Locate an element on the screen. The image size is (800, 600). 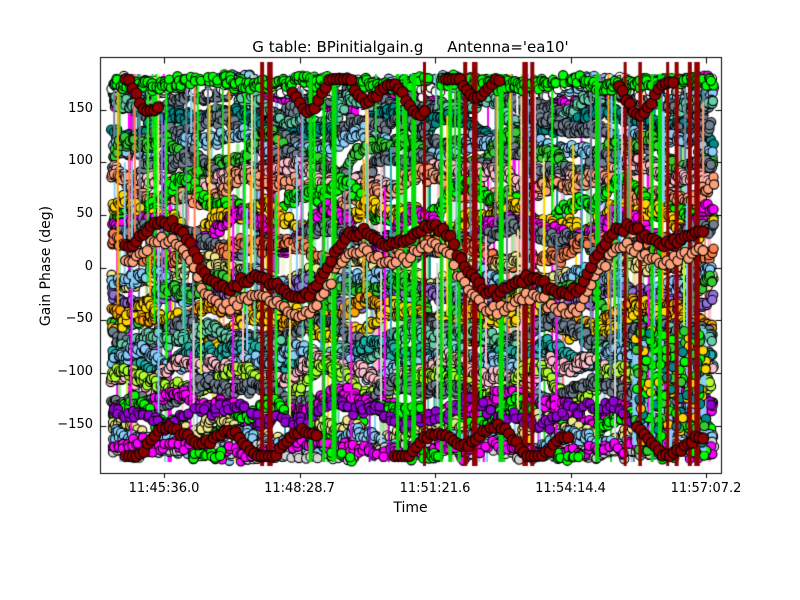
x-tick-label-1: 11:48:28.7 is located at coordinates (299, 488).